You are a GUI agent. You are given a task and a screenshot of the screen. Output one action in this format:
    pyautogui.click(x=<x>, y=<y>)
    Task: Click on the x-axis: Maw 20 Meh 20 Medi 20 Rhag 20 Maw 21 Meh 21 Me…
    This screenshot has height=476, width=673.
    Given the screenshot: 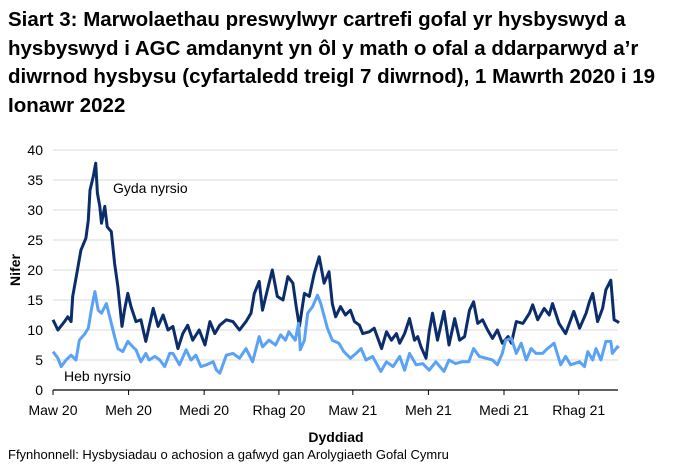 What is the action you would take?
    pyautogui.click(x=323, y=403)
    